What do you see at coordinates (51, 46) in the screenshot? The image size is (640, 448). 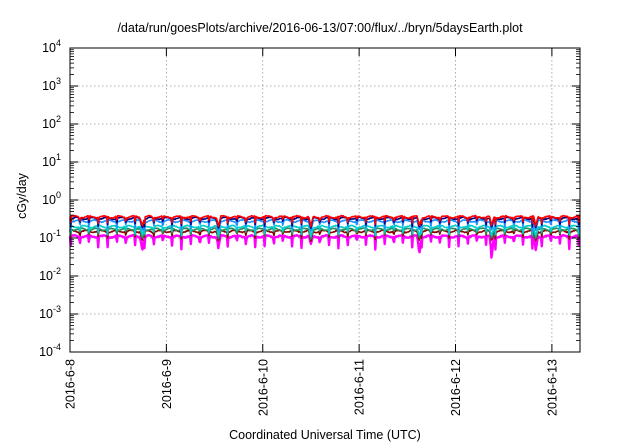 I see `y-tick-label: 10⁴` at bounding box center [51, 46].